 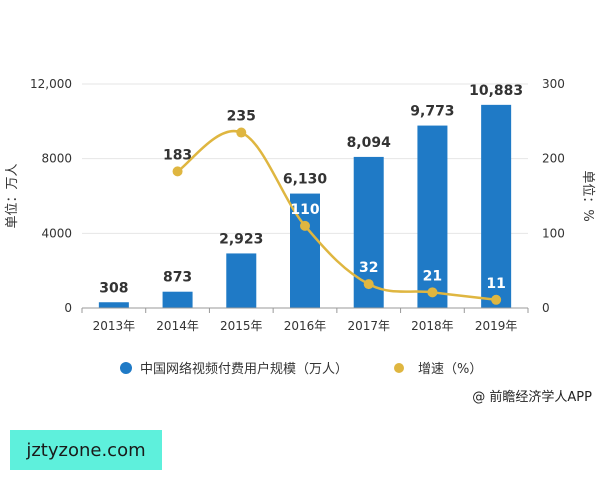 What do you see at coordinates (12, 195) in the screenshot?
I see `y-axis-label: 单位：万人` at bounding box center [12, 195].